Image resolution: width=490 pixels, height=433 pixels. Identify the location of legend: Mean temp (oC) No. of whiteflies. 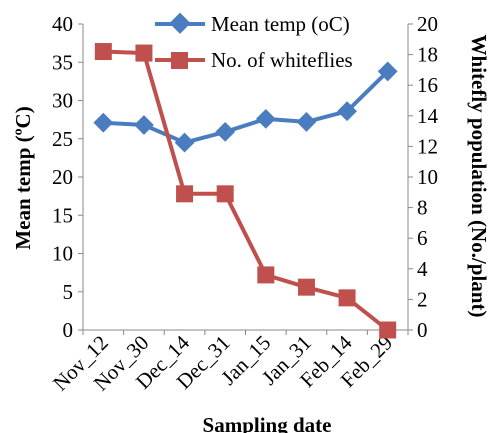
(254, 42).